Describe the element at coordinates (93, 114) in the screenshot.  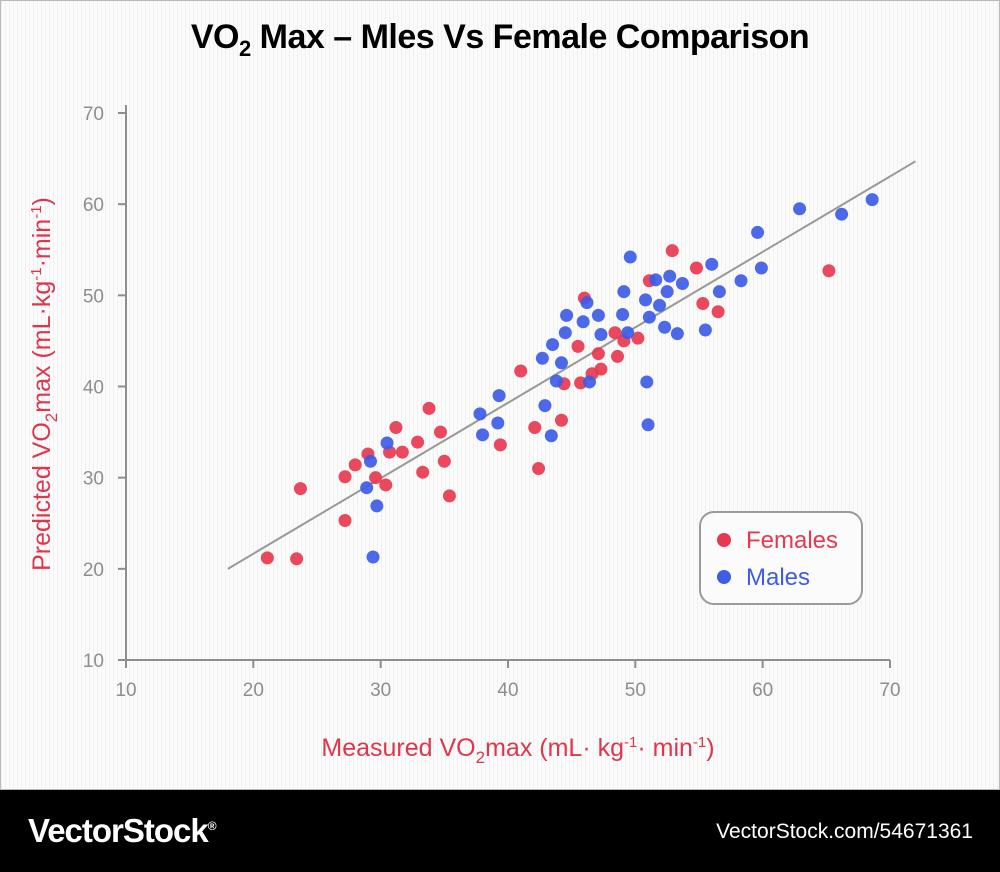
I see `y-tick-label: 70` at that location.